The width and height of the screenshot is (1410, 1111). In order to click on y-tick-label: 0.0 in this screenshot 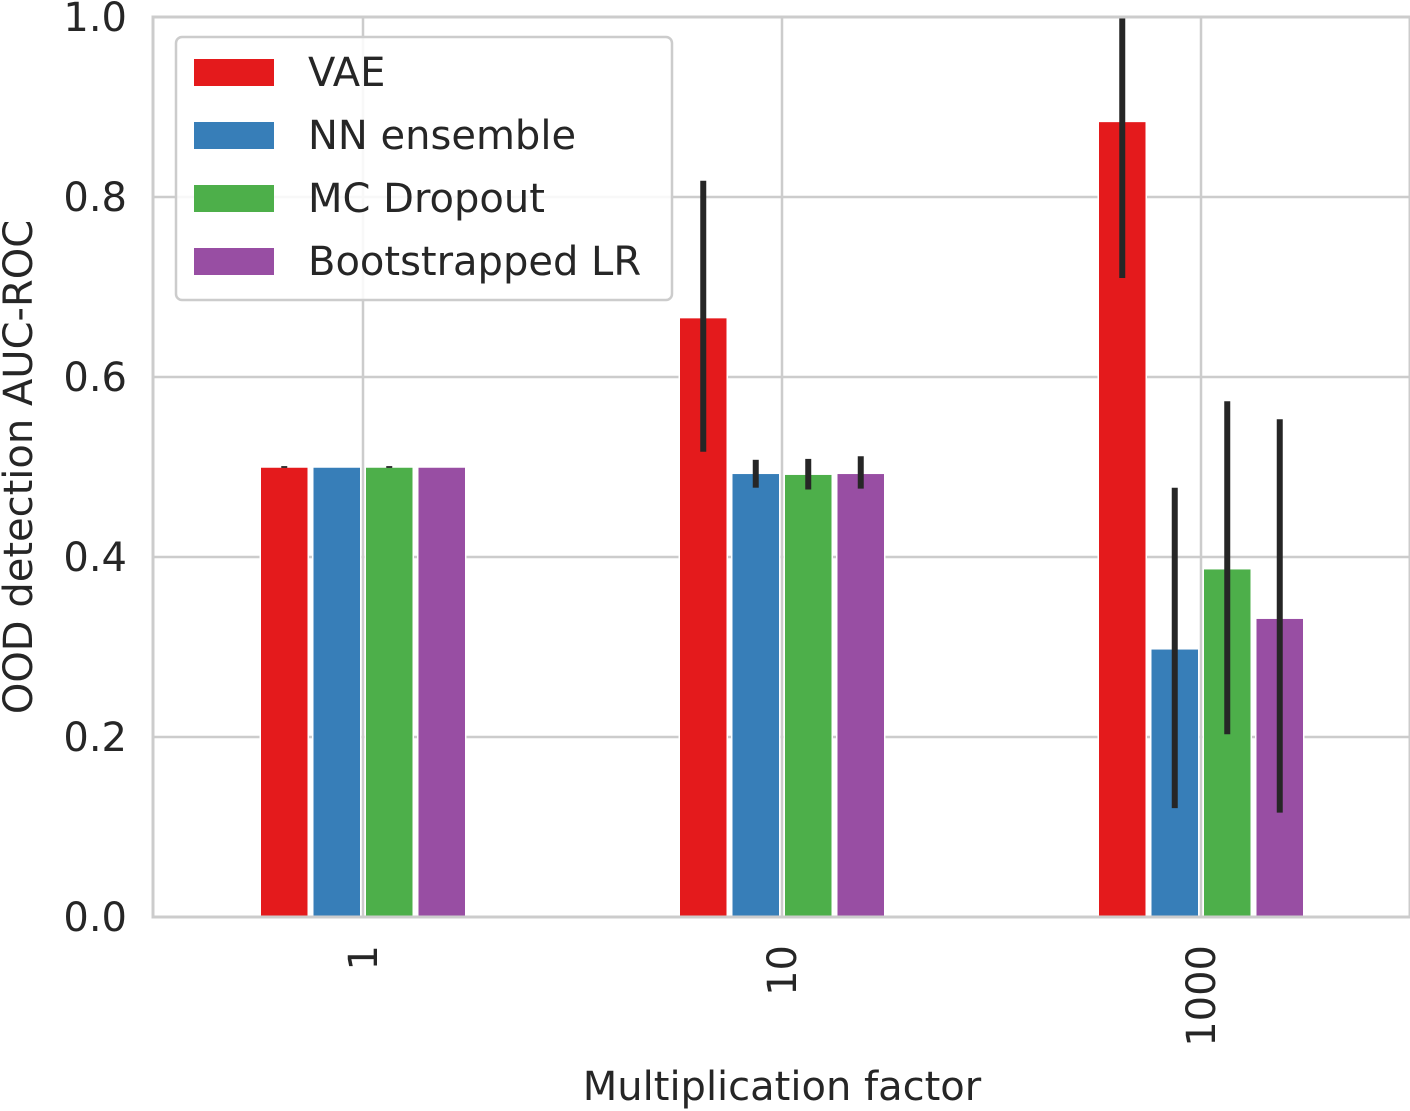, I will do `click(95, 918)`.